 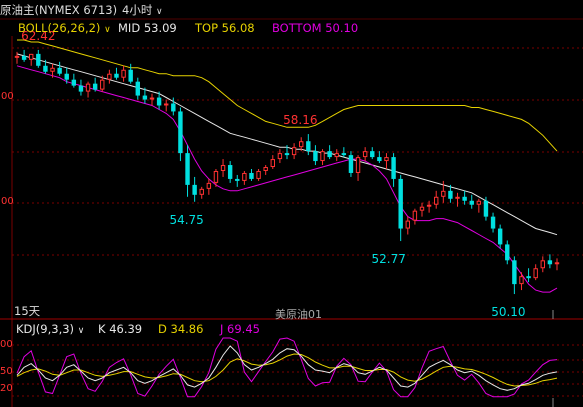 I want to click on period-selector: 4小时 ∨, so click(x=142, y=10).